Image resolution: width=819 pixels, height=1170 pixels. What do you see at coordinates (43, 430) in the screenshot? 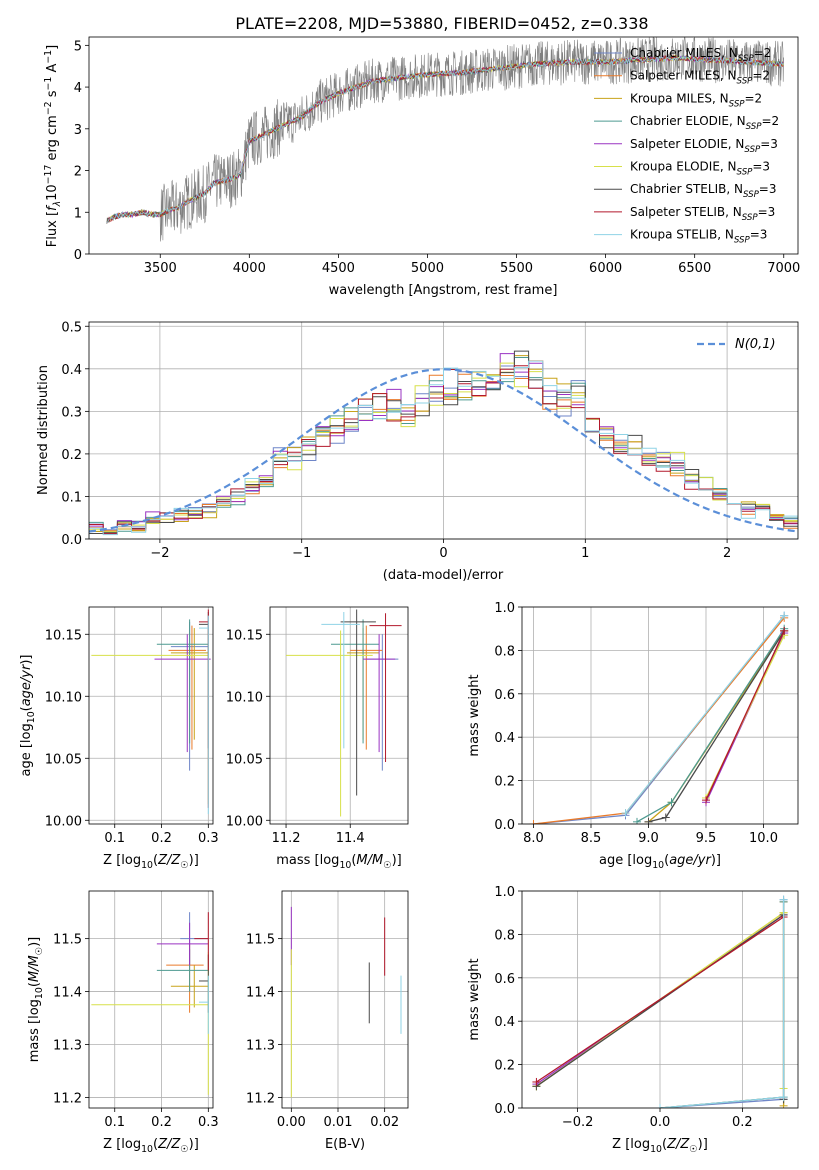
I see `y-axis-label: Normed distribution` at bounding box center [43, 430].